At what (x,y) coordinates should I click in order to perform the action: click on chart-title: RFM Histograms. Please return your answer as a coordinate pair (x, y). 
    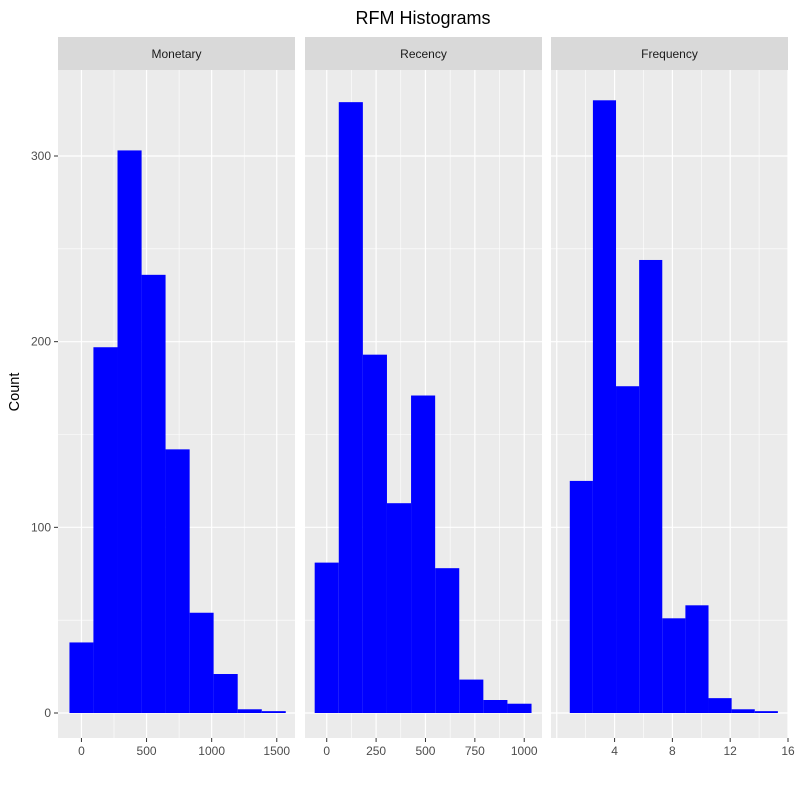
    Looking at the image, I should click on (422, 18).